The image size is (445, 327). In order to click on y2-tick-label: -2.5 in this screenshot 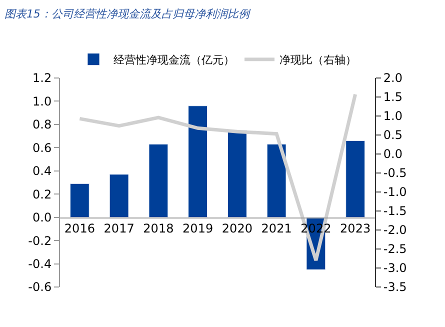, I will do `click(395, 249)`.